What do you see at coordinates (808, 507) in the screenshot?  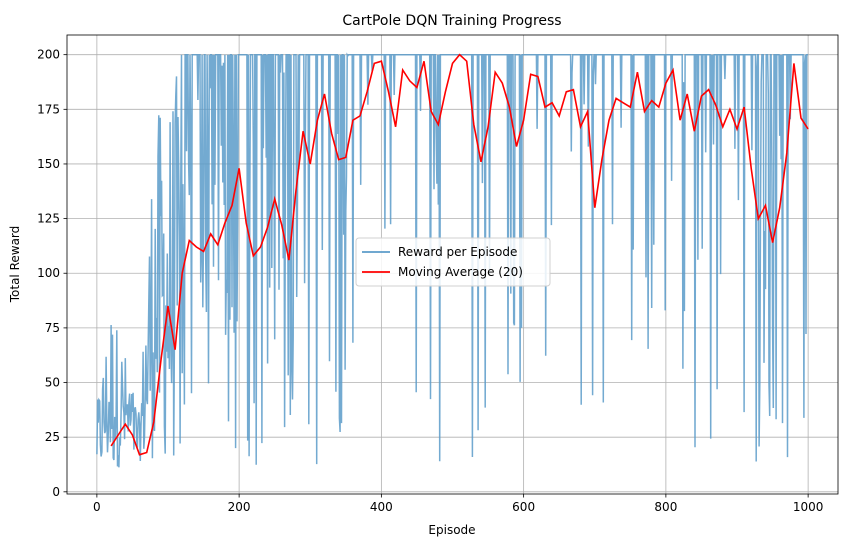 I see `x-tick-label: 1000` at bounding box center [808, 507].